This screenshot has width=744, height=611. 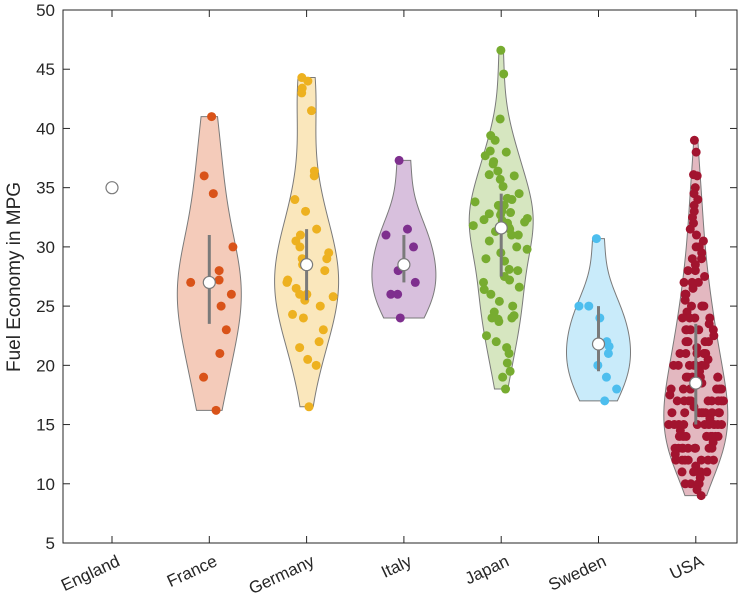 I want to click on violin-group-japan, so click(x=501, y=219).